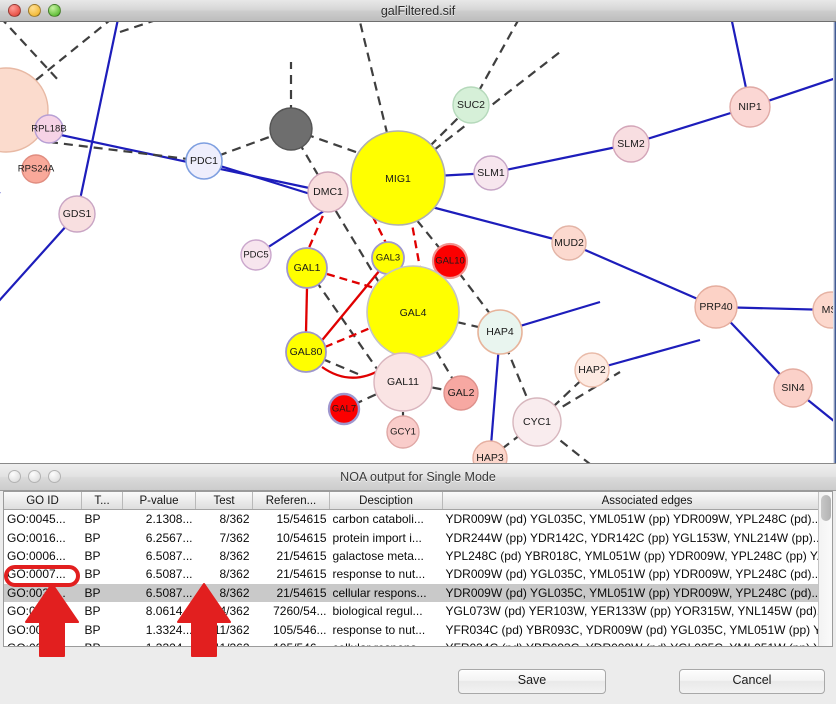  I want to click on noa-zoom-button, so click(54, 476).